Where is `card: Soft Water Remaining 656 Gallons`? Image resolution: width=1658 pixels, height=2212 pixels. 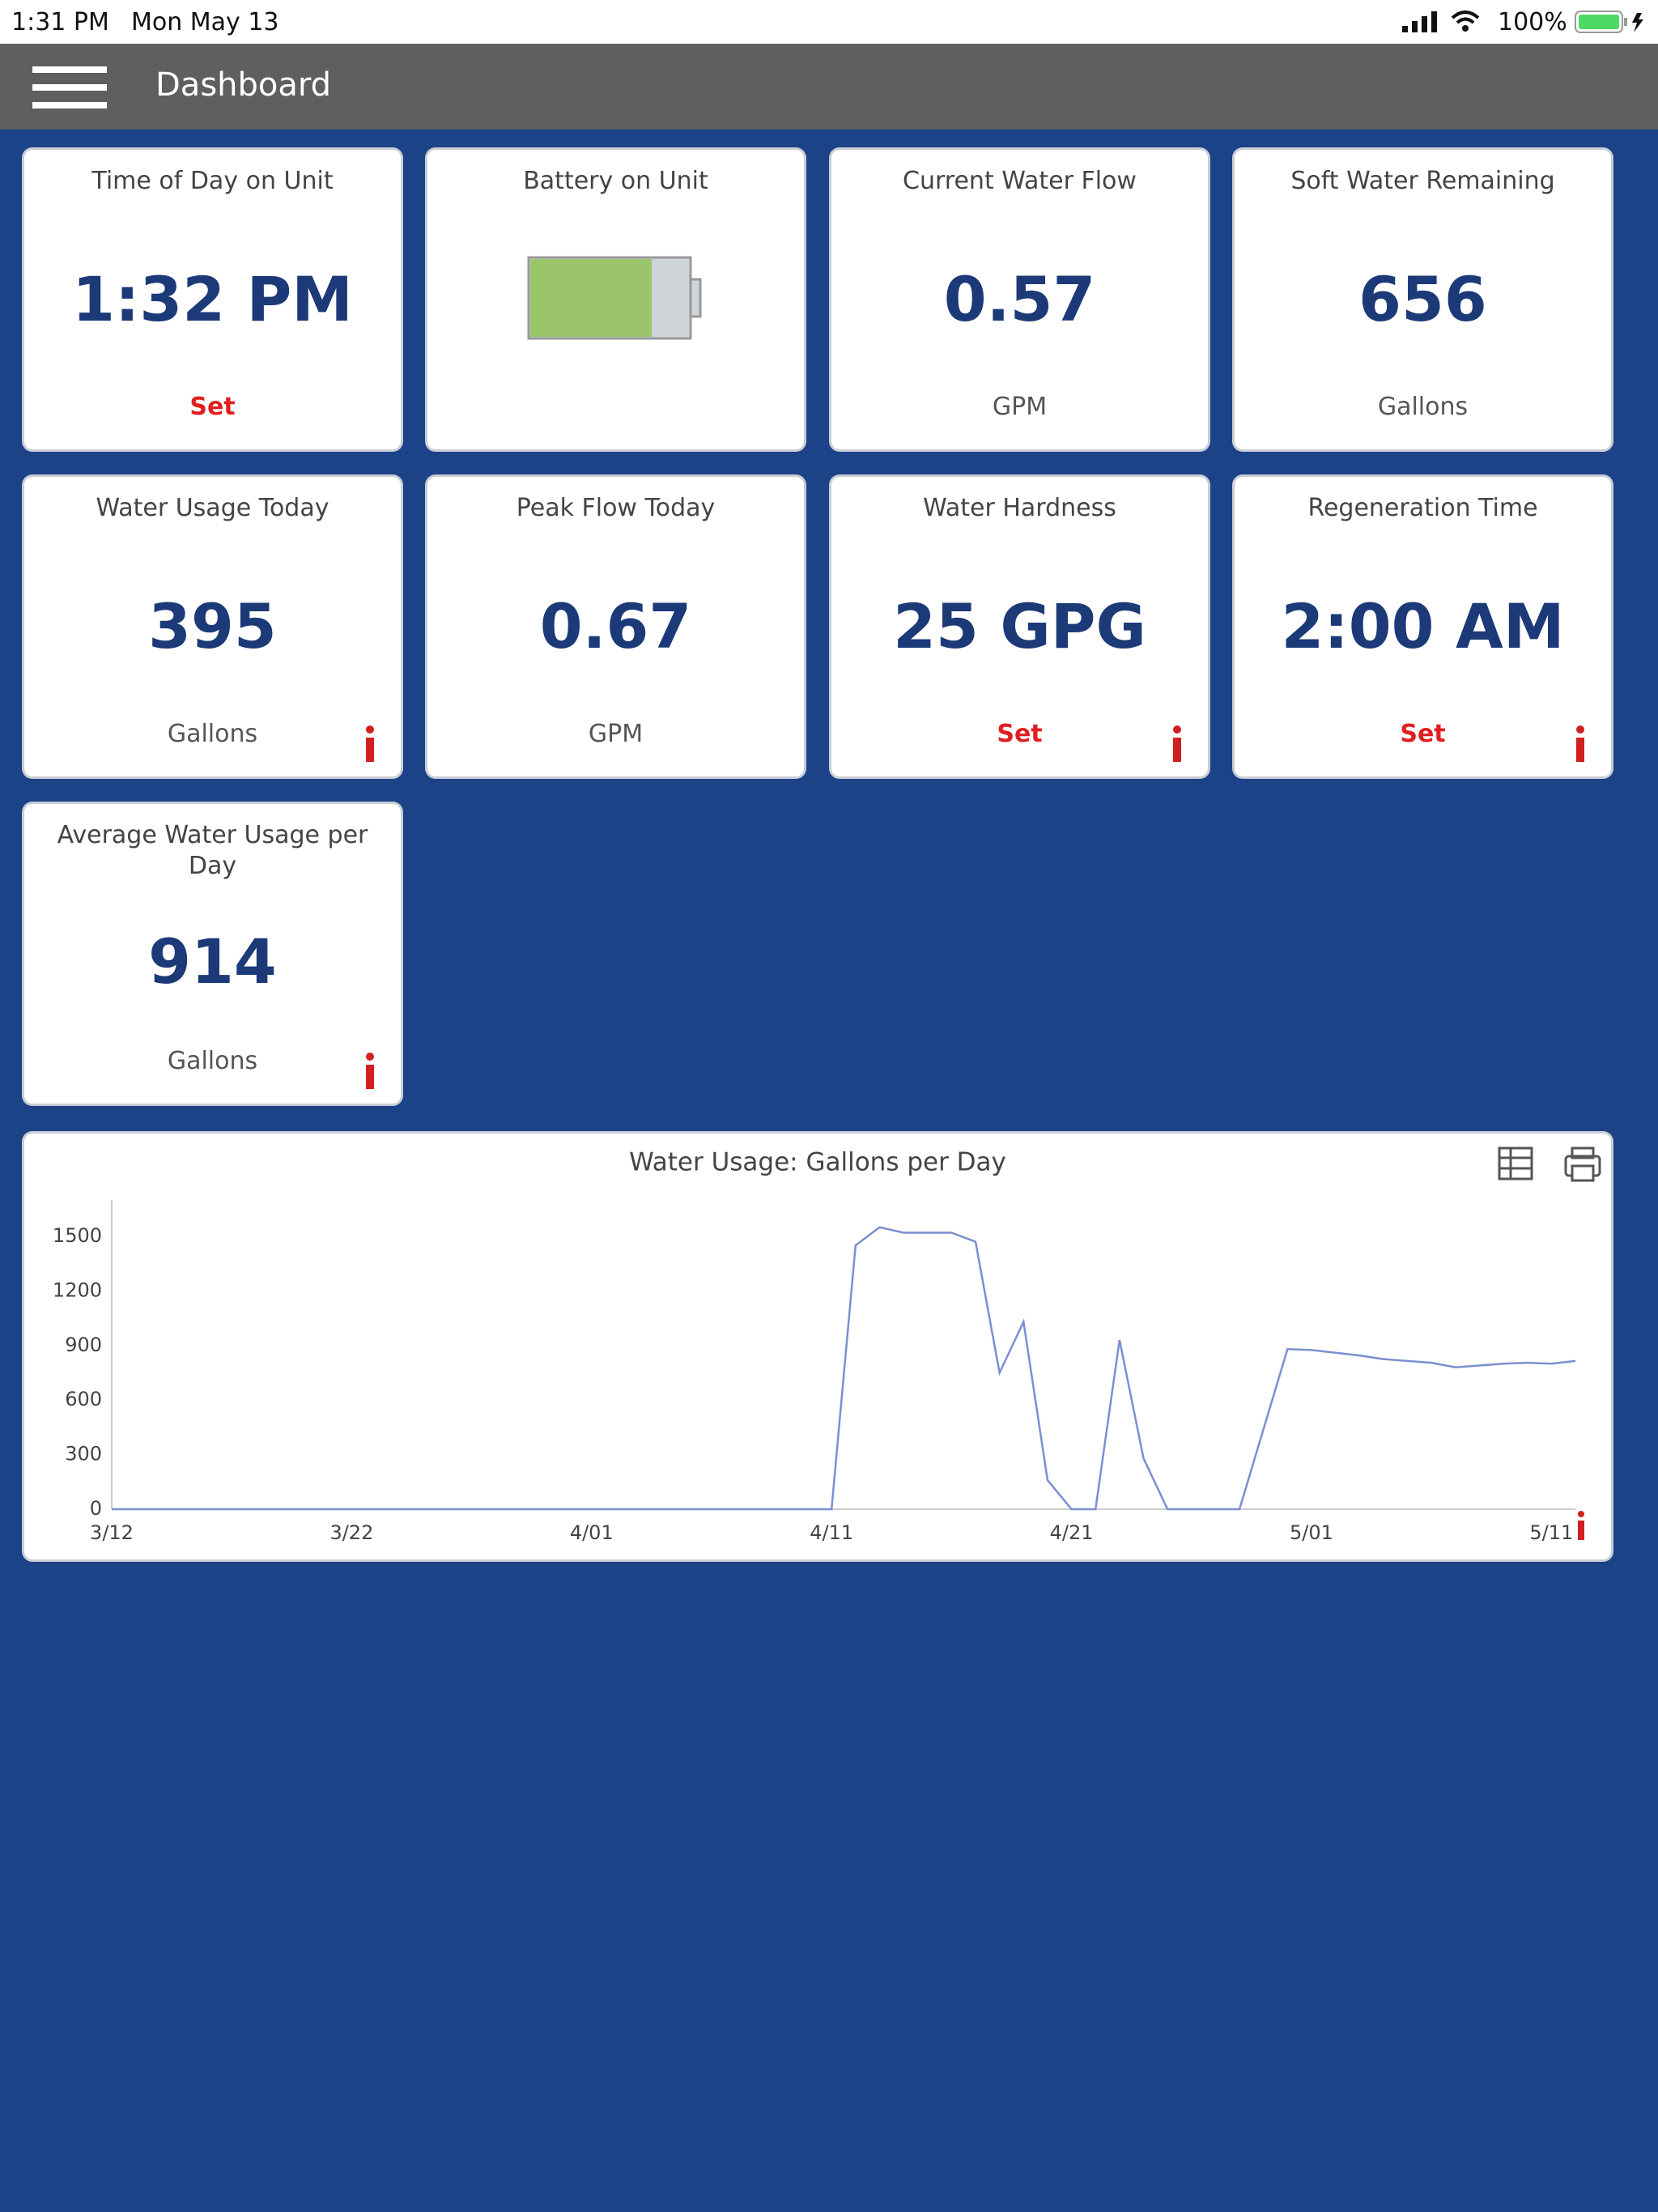
card: Soft Water Remaining 656 Gallons is located at coordinates (1423, 299).